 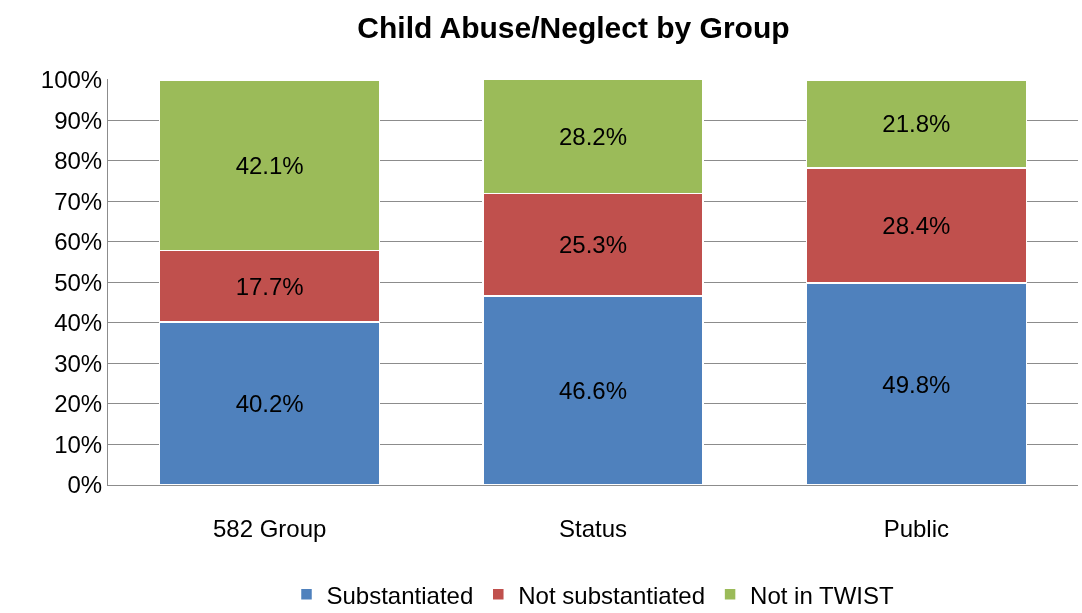 What do you see at coordinates (85, 485) in the screenshot?
I see `y-tick-label: 0%` at bounding box center [85, 485].